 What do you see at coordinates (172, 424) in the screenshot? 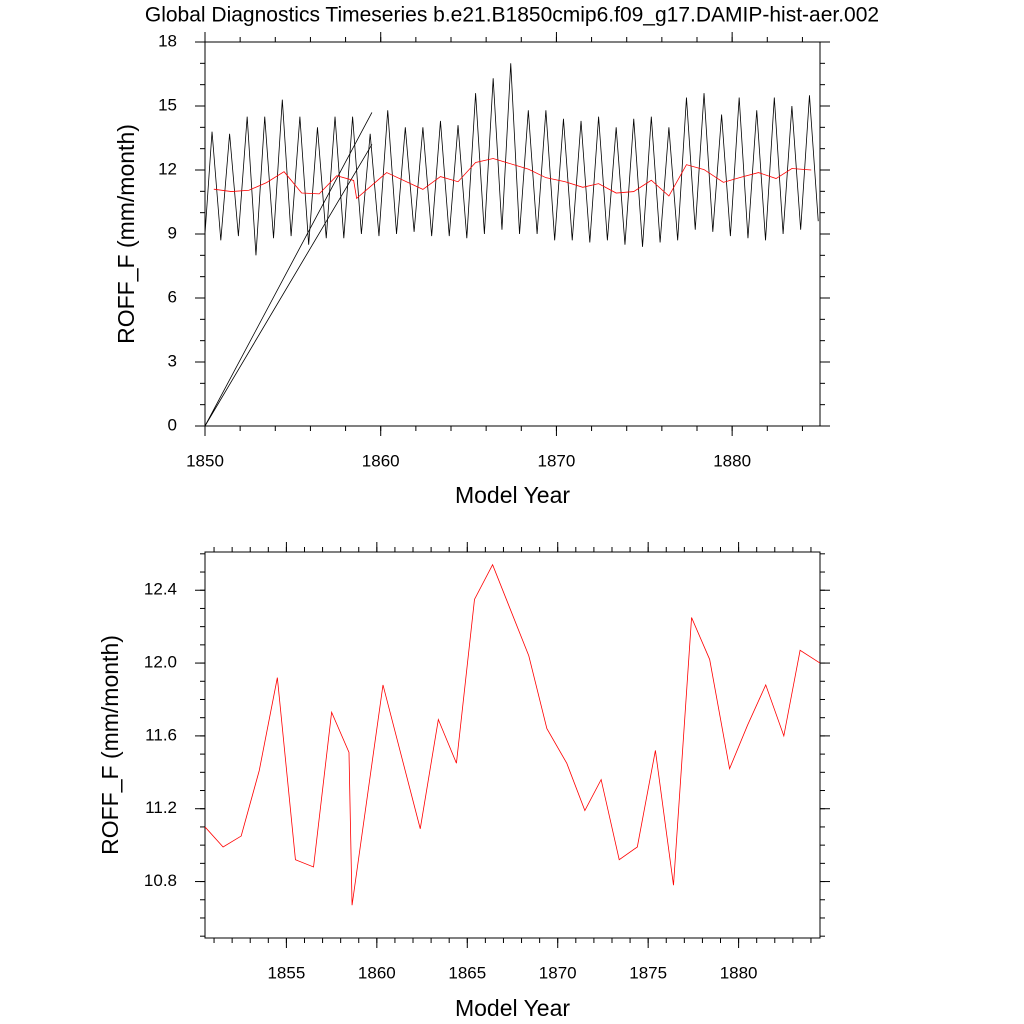
I see `y-tick-label: 0` at bounding box center [172, 424].